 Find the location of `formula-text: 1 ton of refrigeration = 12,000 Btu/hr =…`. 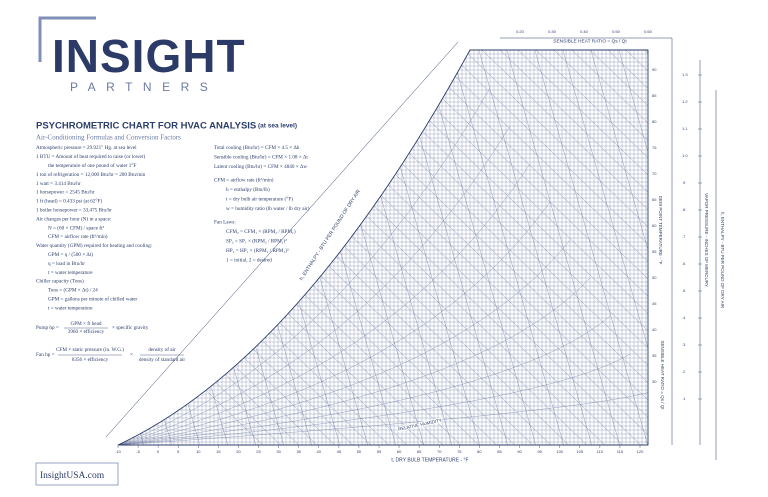

formula-text: 1 ton of refrigeration = 12,000 Btu/hr =… is located at coordinates (91, 174).